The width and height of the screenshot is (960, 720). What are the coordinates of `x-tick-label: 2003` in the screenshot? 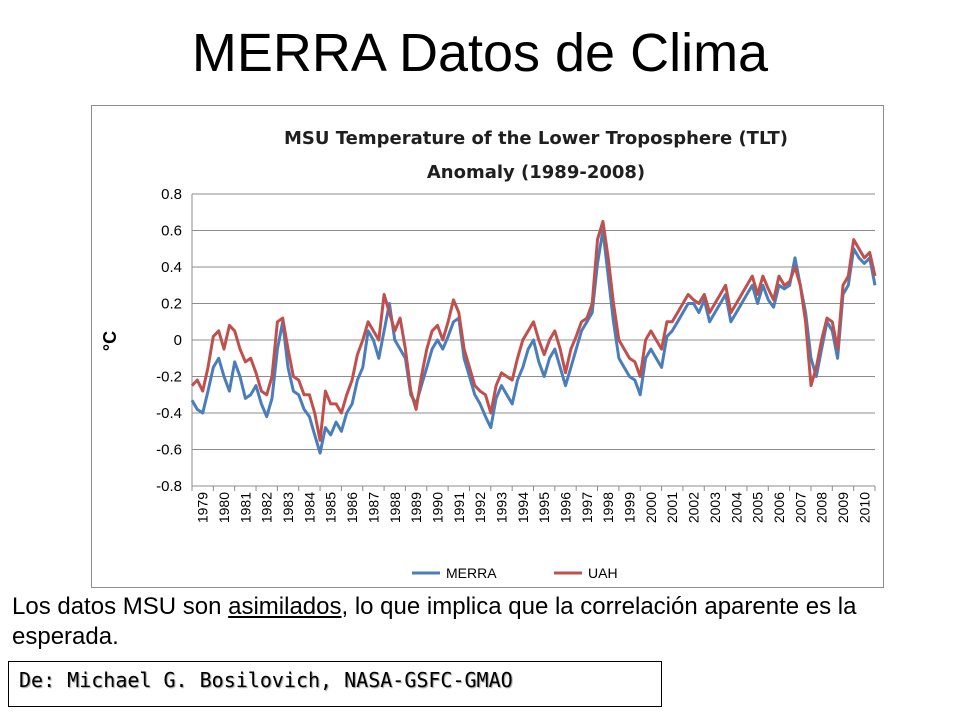 It's located at (715, 507).